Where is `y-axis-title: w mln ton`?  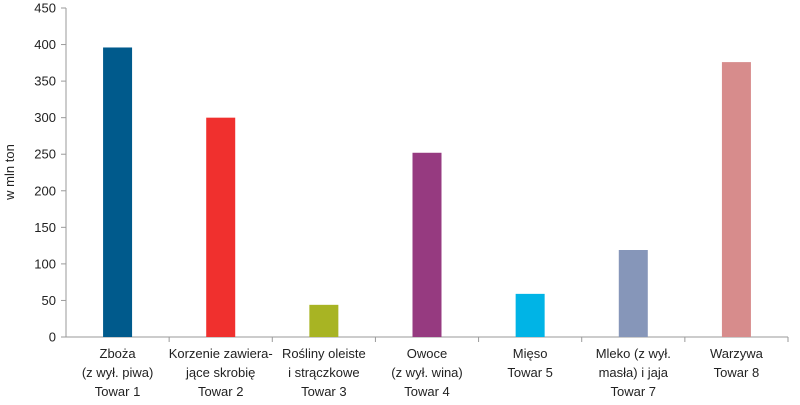 y-axis-title: w mln ton is located at coordinates (9, 172).